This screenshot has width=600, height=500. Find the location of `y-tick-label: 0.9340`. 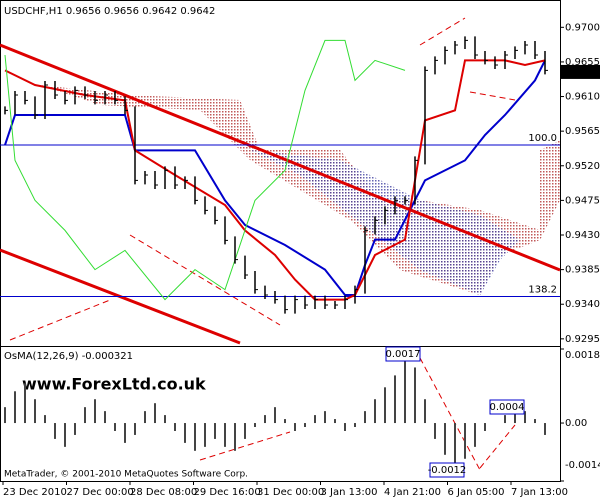

y-tick-label: 0.9340 is located at coordinates (582, 304).